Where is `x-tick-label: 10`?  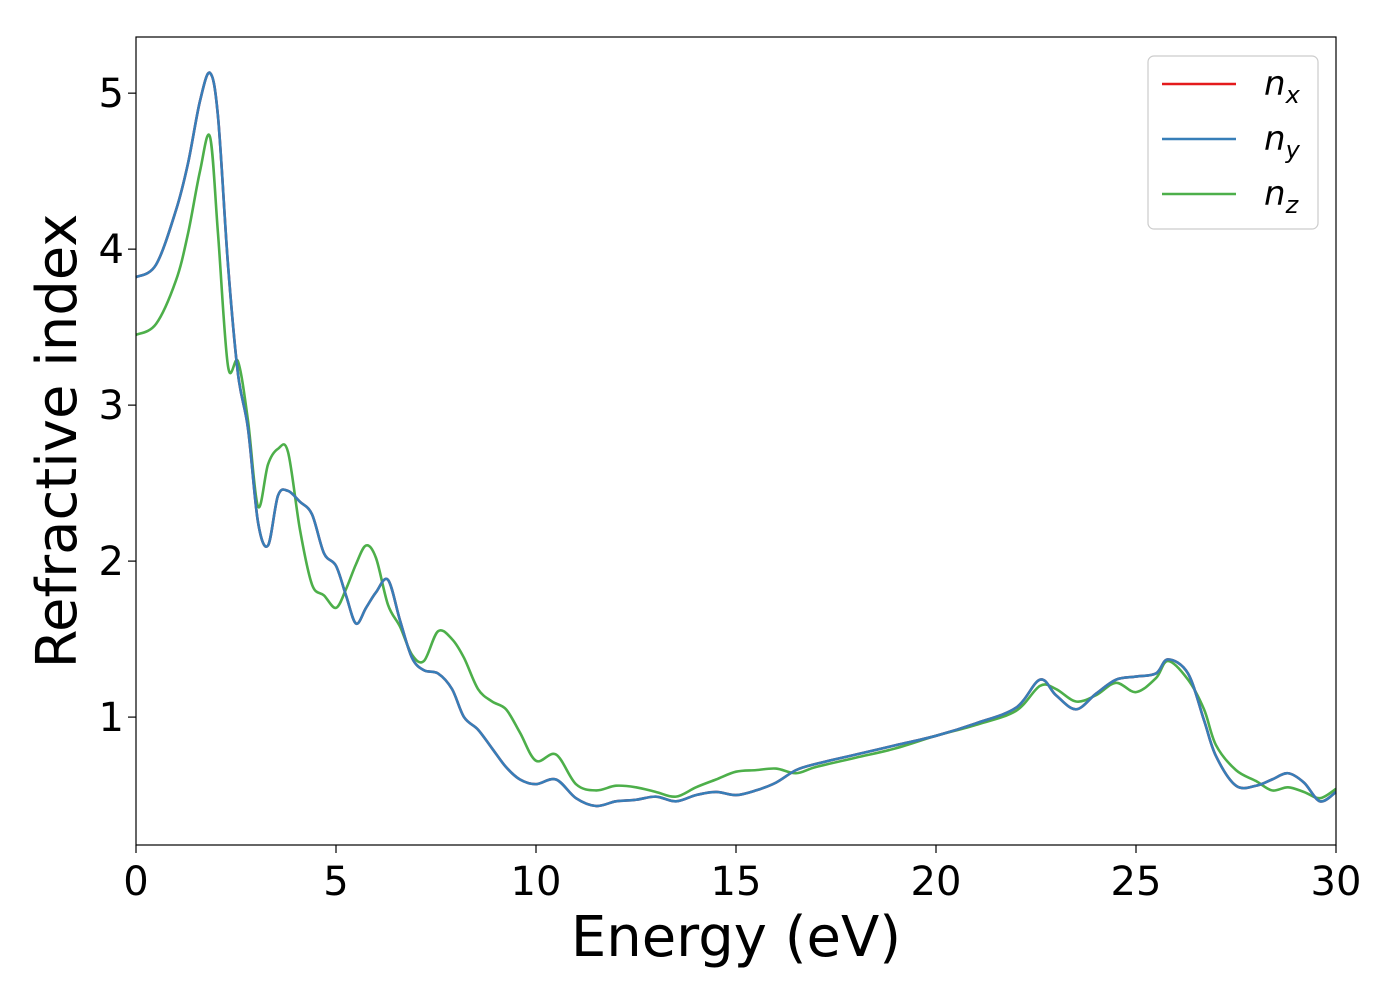 x-tick-label: 10 is located at coordinates (536, 882).